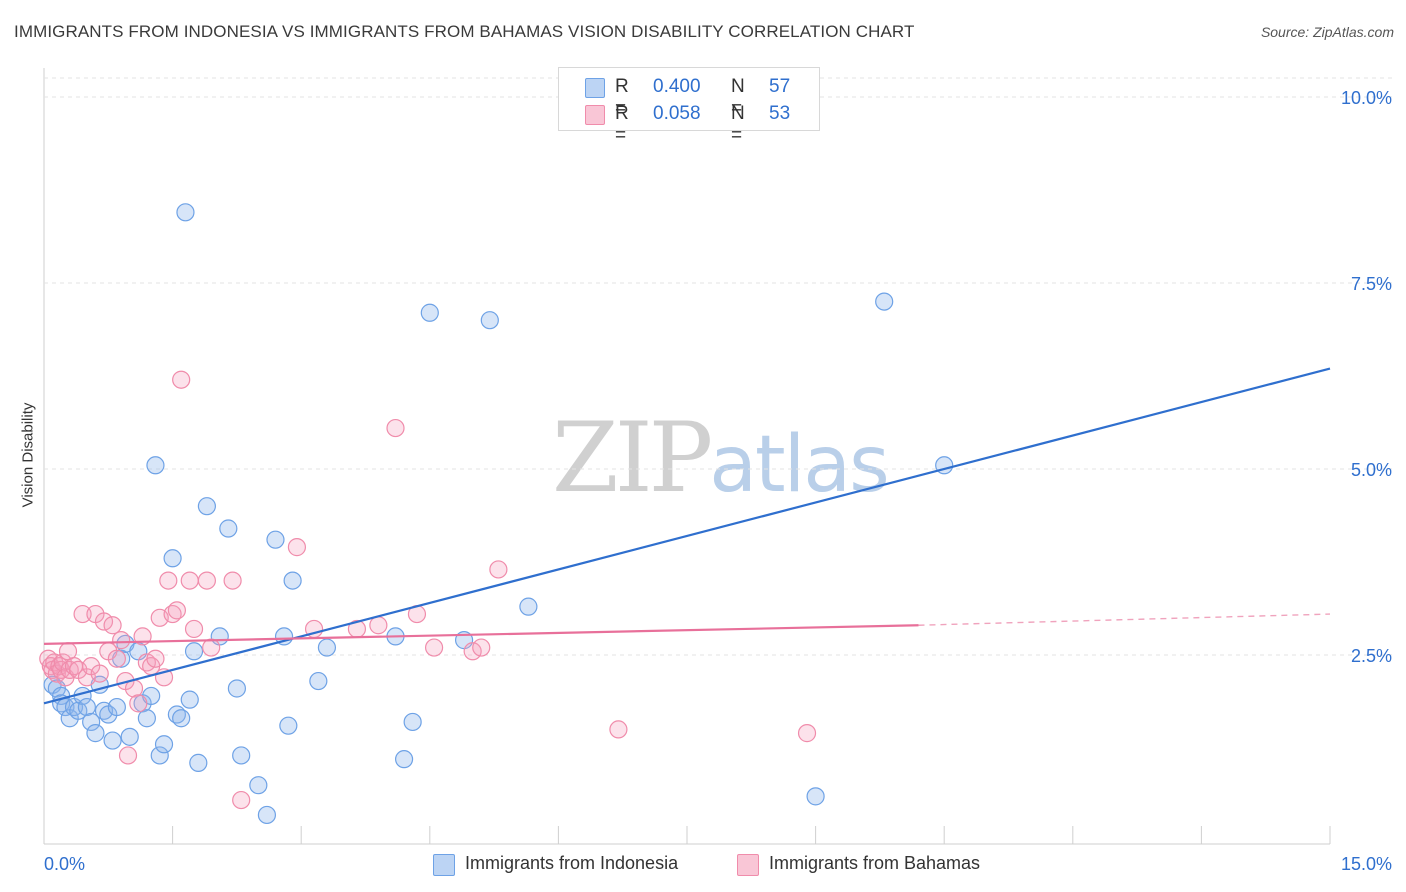 This screenshot has width=1406, height=892. I want to click on watermark-zip: ZIP, so click(632, 458).